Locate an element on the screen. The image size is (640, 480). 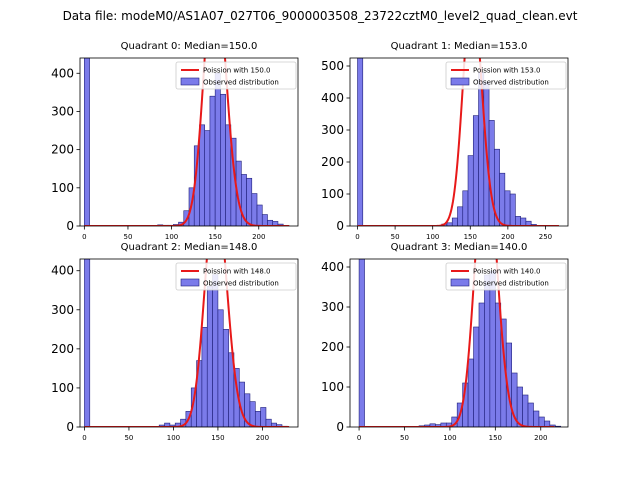
quadrant-3-title: Quadrant 3: Median=140.0 is located at coordinates (459, 247).